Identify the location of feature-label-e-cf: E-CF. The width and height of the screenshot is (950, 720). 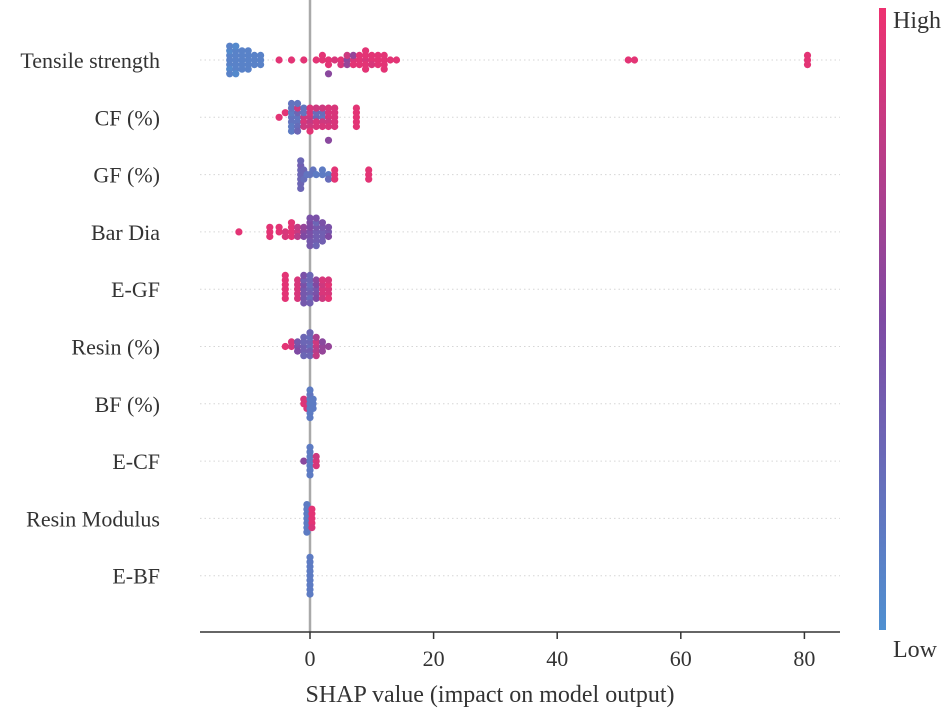
(136, 461).